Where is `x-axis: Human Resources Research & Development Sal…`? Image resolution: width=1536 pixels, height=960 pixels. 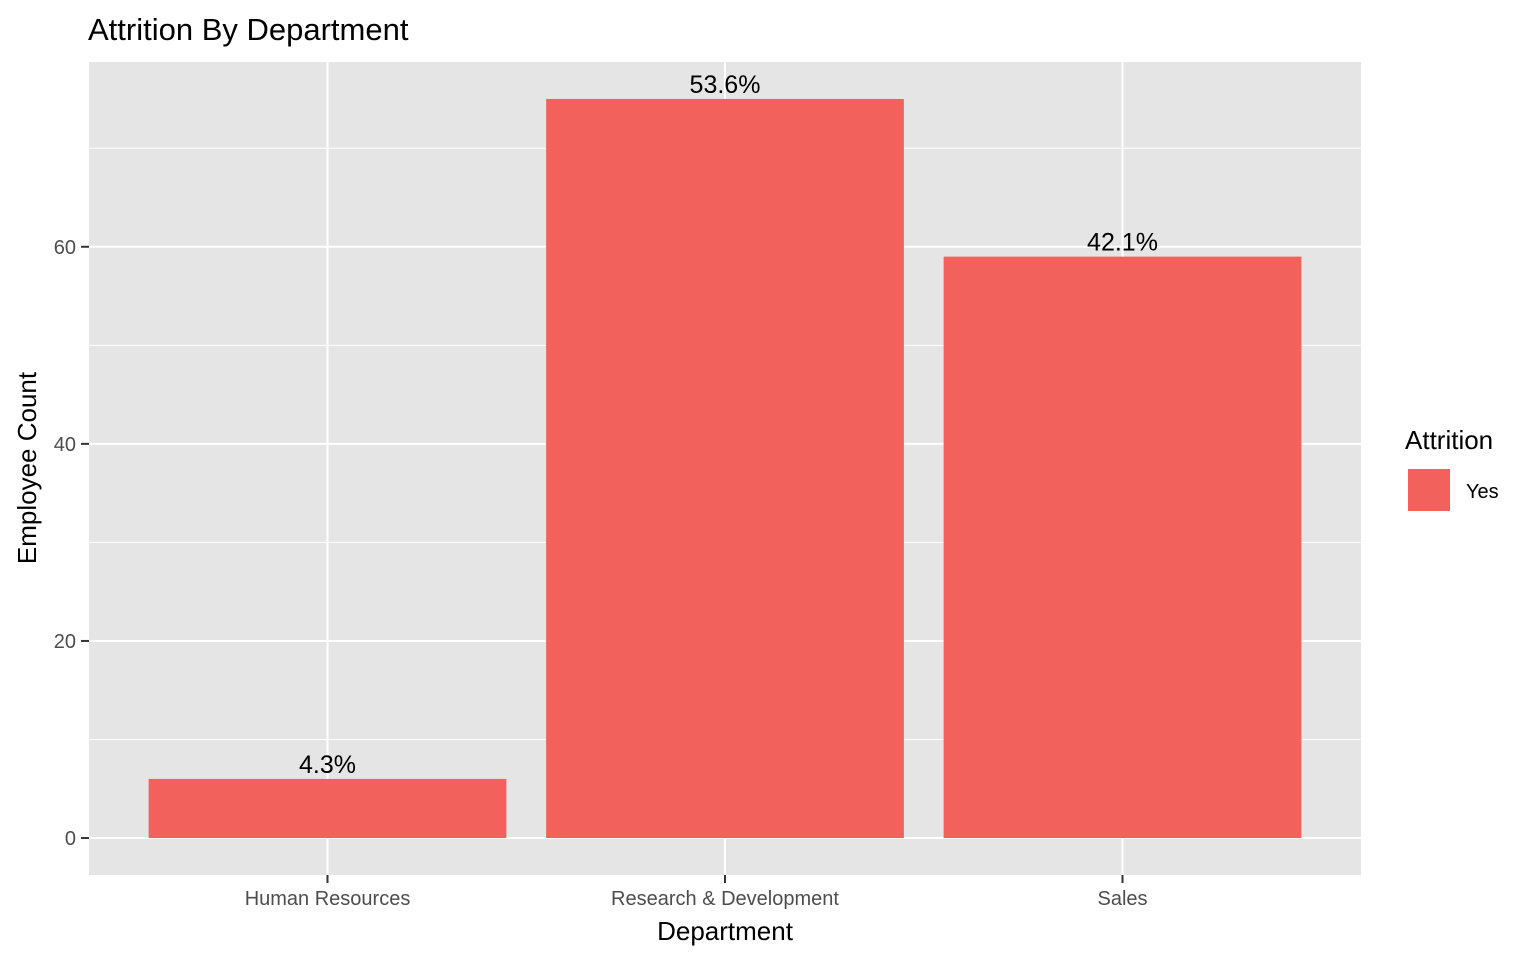 x-axis: Human Resources Research & Development Sal… is located at coordinates (696, 892).